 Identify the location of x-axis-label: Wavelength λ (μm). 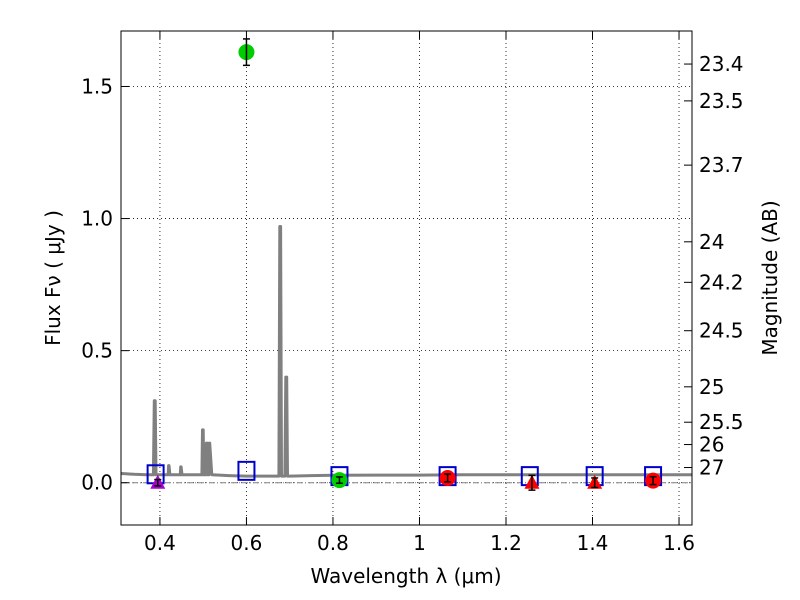
(405, 576).